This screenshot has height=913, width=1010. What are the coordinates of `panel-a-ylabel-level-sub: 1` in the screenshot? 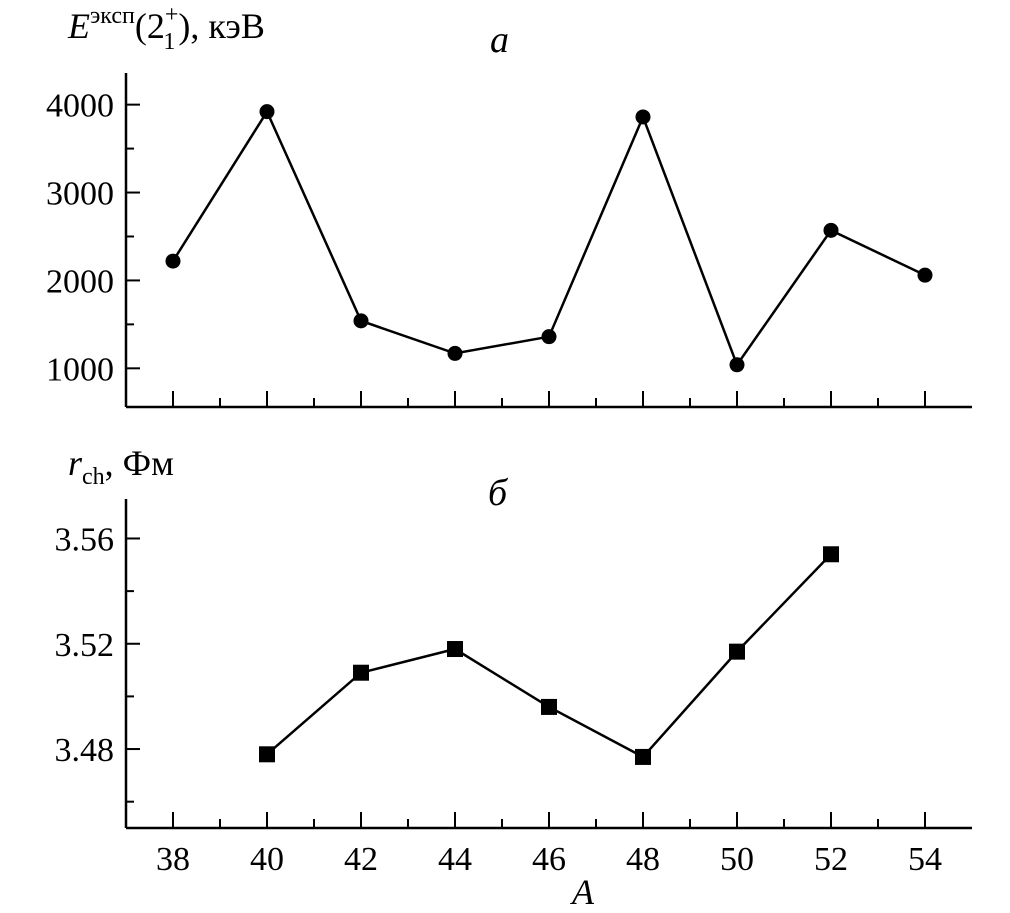 It's located at (169, 42).